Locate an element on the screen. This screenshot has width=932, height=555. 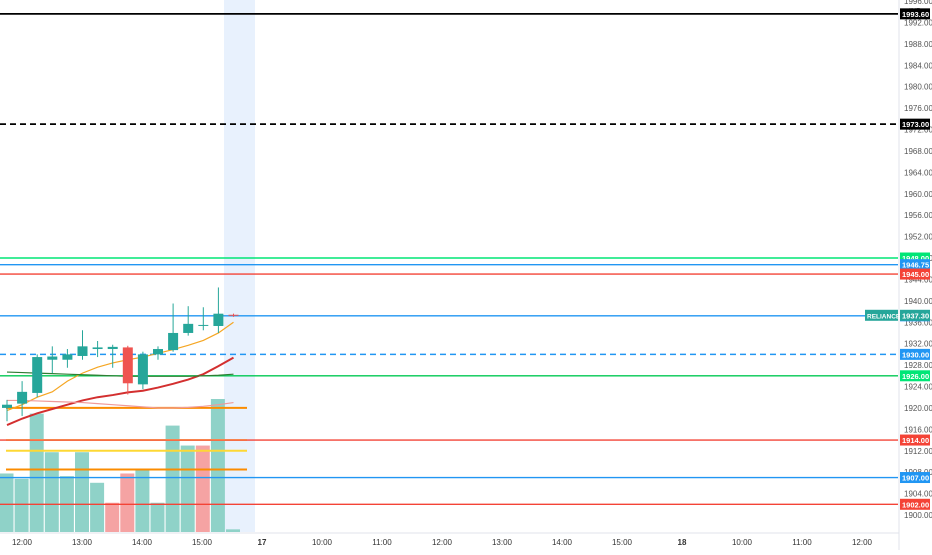
price-tick-label: 1952.00 is located at coordinates (918, 237).